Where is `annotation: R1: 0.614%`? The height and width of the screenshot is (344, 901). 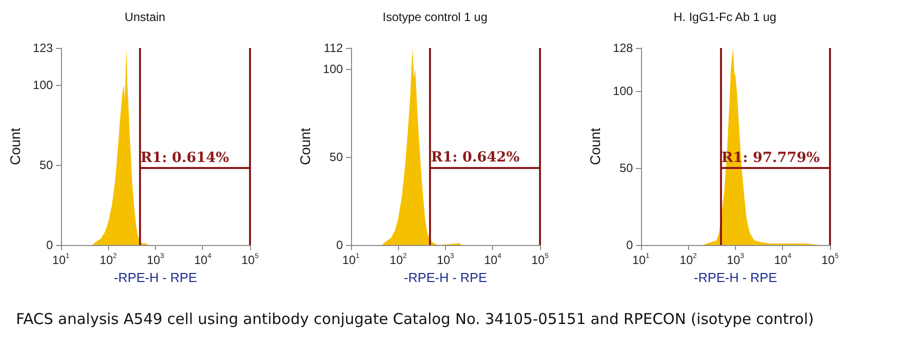 annotation: R1: 0.614% is located at coordinates (185, 158).